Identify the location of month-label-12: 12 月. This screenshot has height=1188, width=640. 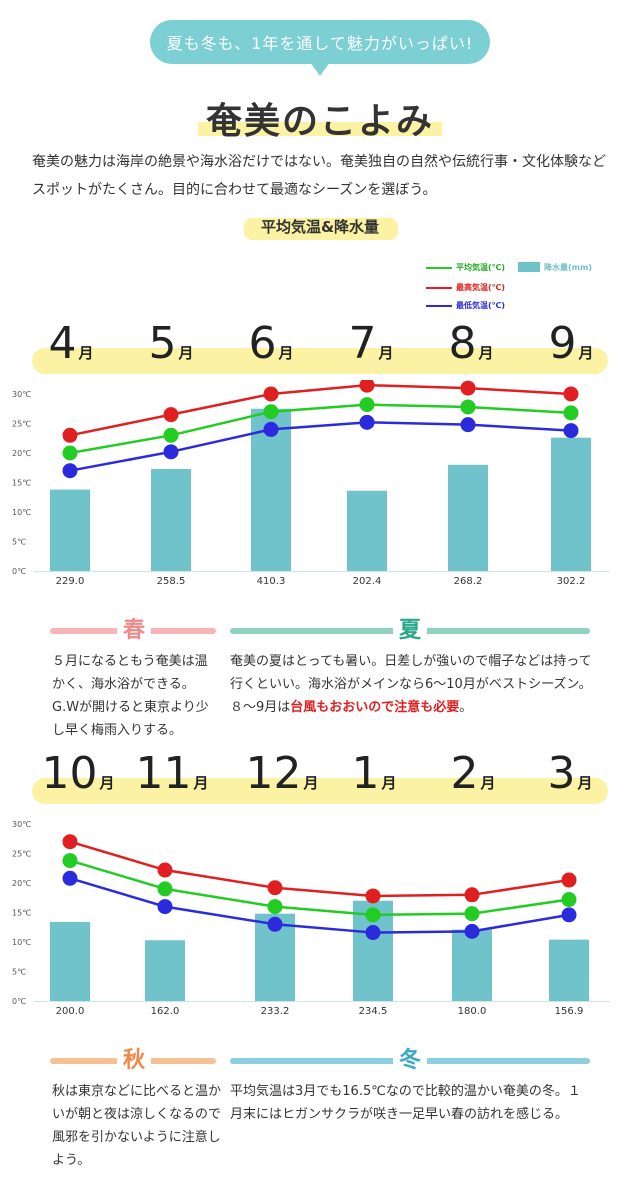
(282, 773).